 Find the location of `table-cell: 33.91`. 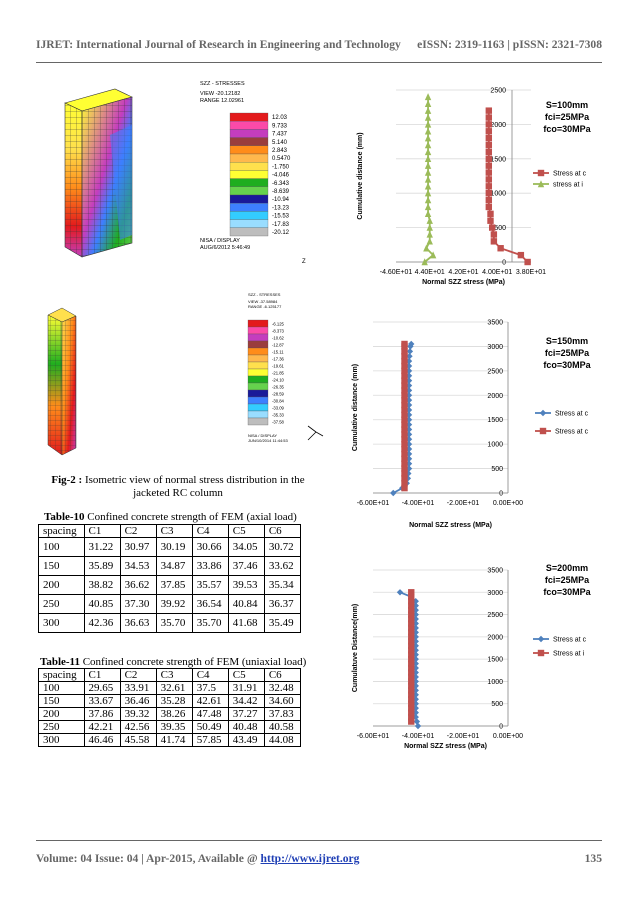

table-cell: 33.91 is located at coordinates (138, 688).